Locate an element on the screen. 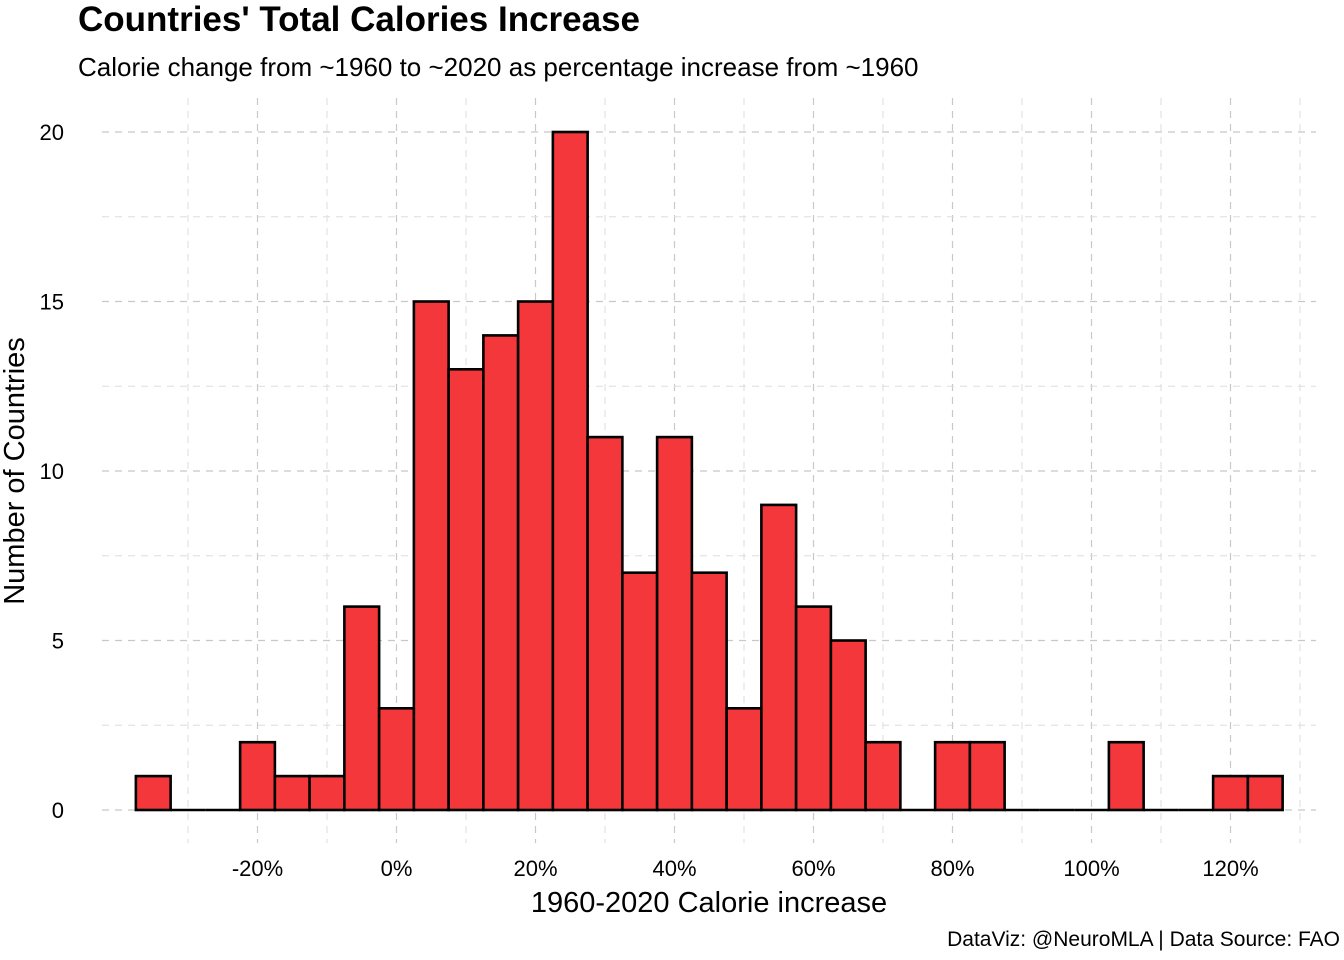  chart-caption: DataViz: @NeuroMLA | Data Source: FAO is located at coordinates (1143, 939).